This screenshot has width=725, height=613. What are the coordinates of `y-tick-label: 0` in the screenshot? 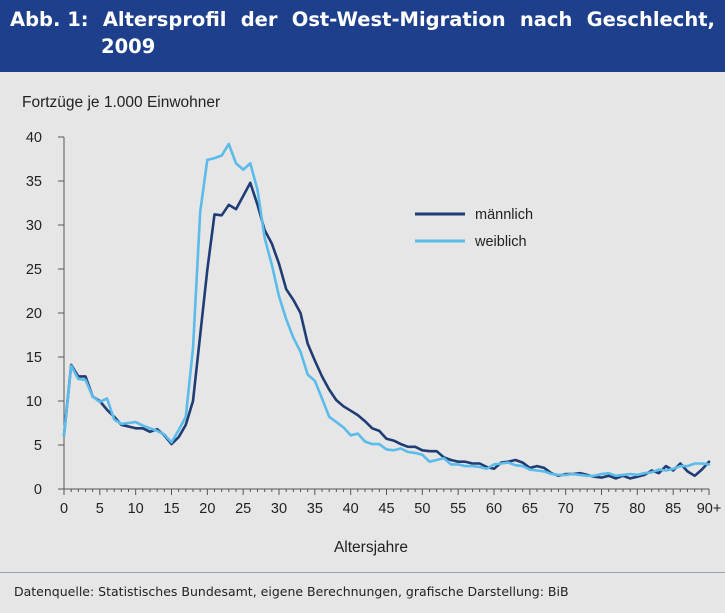 It's located at (38, 490).